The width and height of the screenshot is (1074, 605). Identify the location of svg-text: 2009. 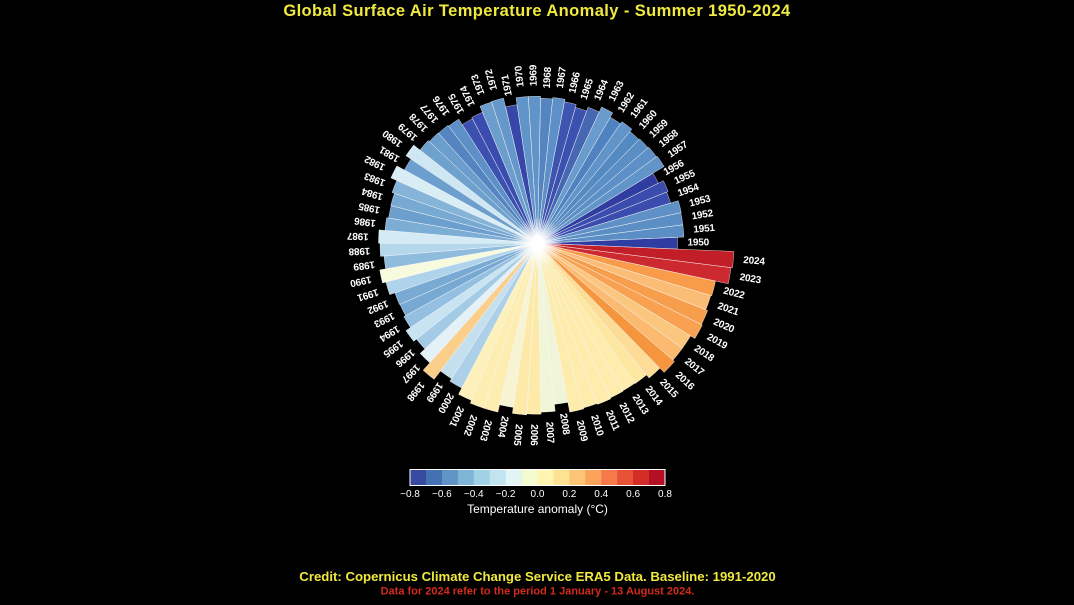
(582, 431).